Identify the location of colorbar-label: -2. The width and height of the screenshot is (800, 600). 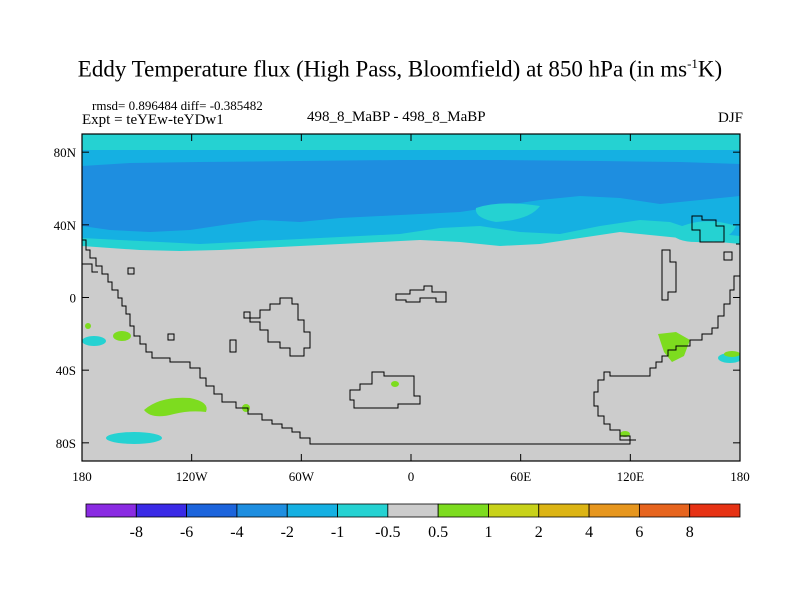
(287, 532).